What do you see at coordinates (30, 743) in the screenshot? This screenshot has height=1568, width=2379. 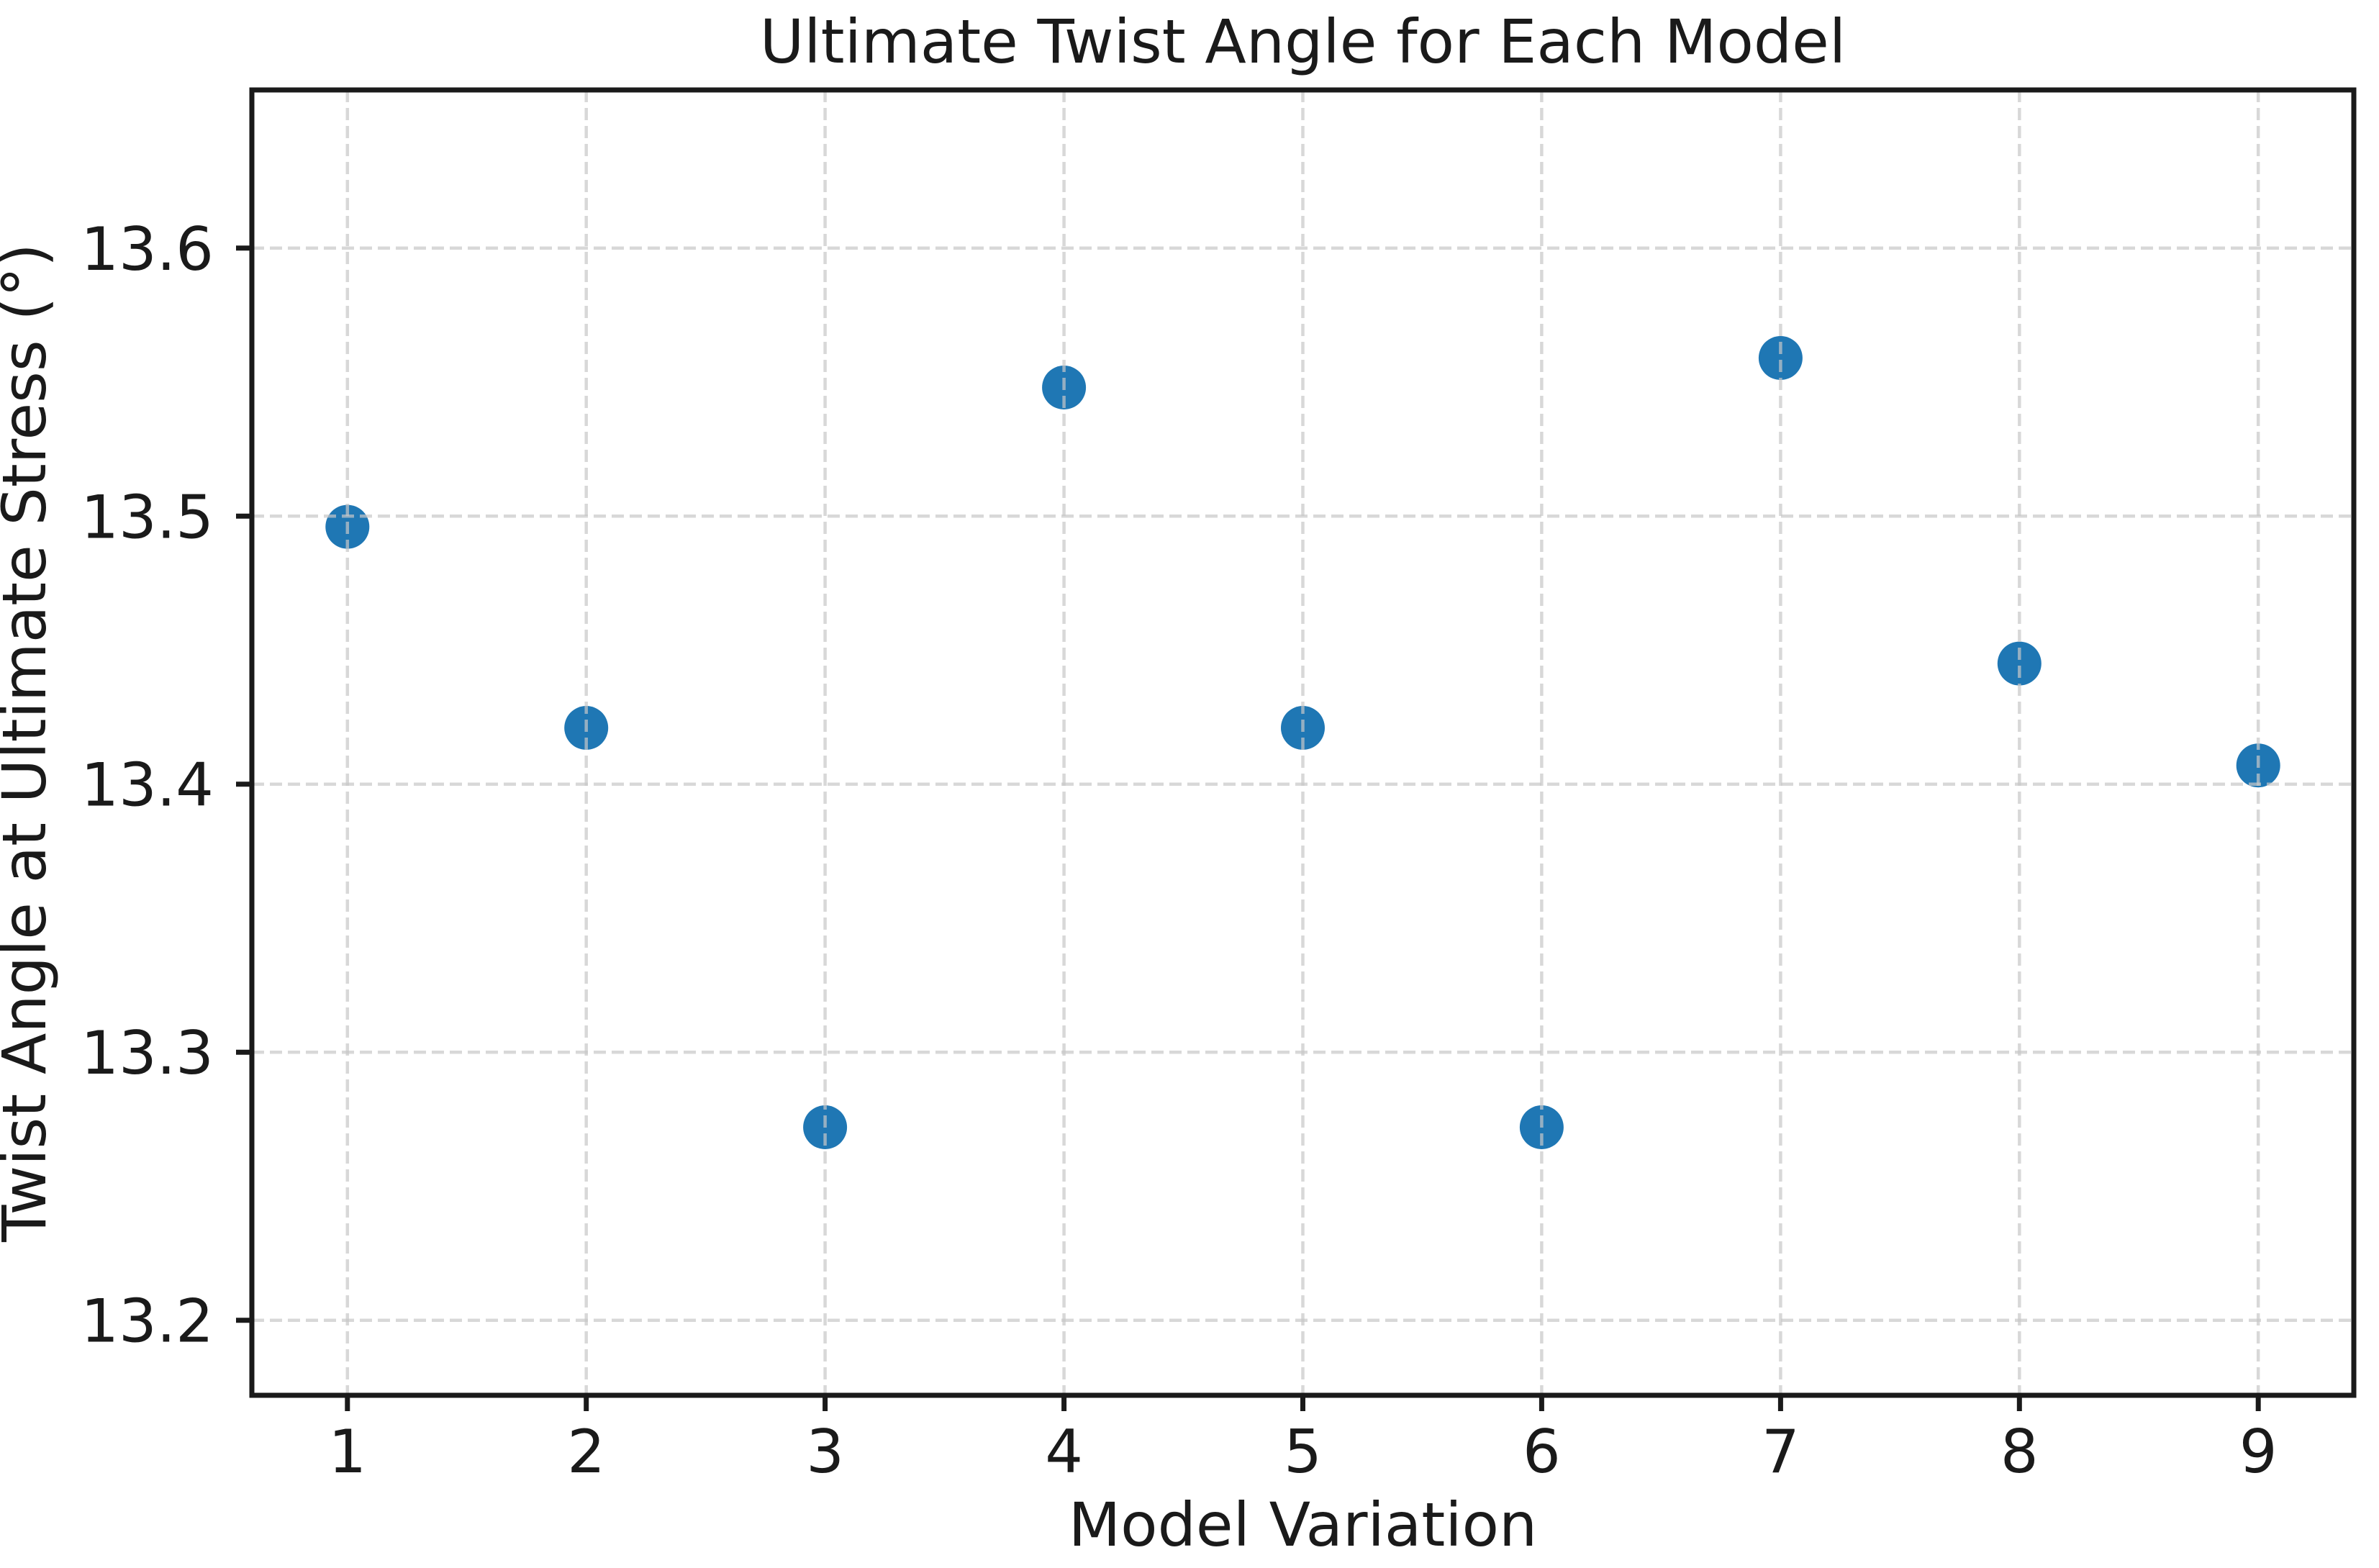 I see `y-axis-label: Twist Angle at Ultimate Stress (°)` at bounding box center [30, 743].